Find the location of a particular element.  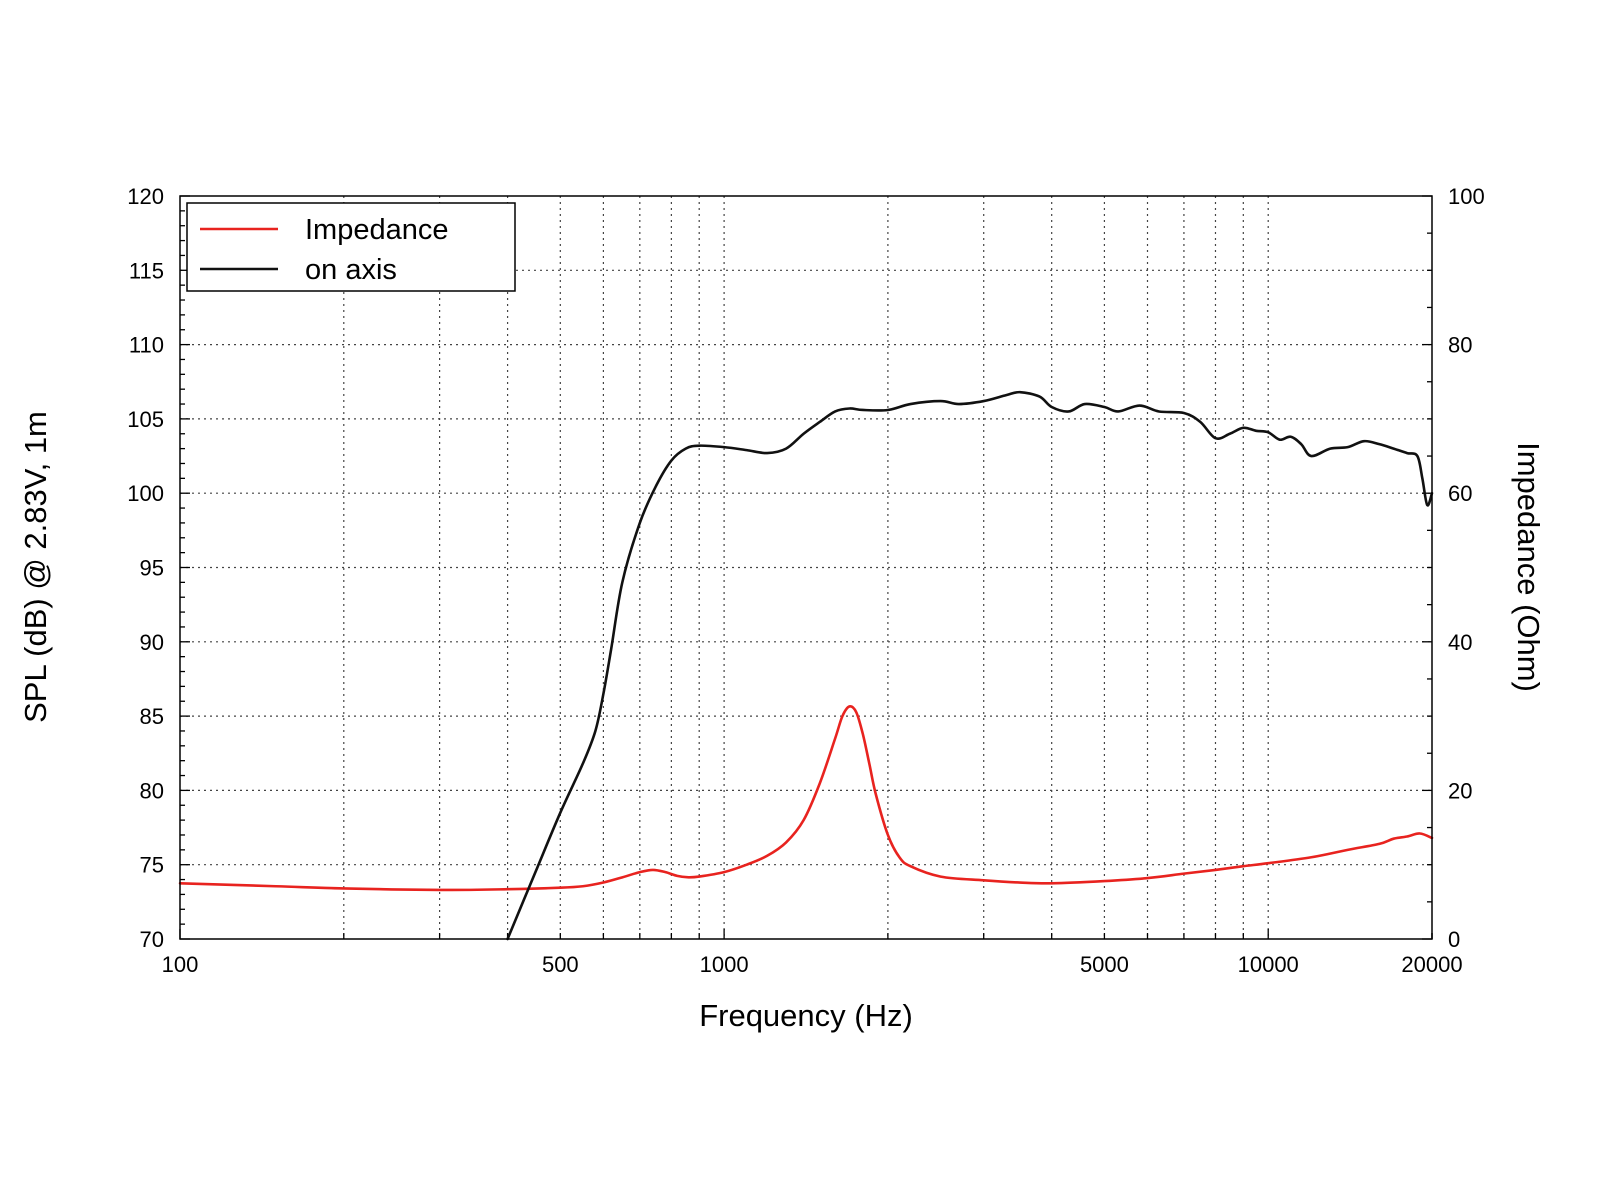

y2-tick-label-20: 20 is located at coordinates (1460, 790).